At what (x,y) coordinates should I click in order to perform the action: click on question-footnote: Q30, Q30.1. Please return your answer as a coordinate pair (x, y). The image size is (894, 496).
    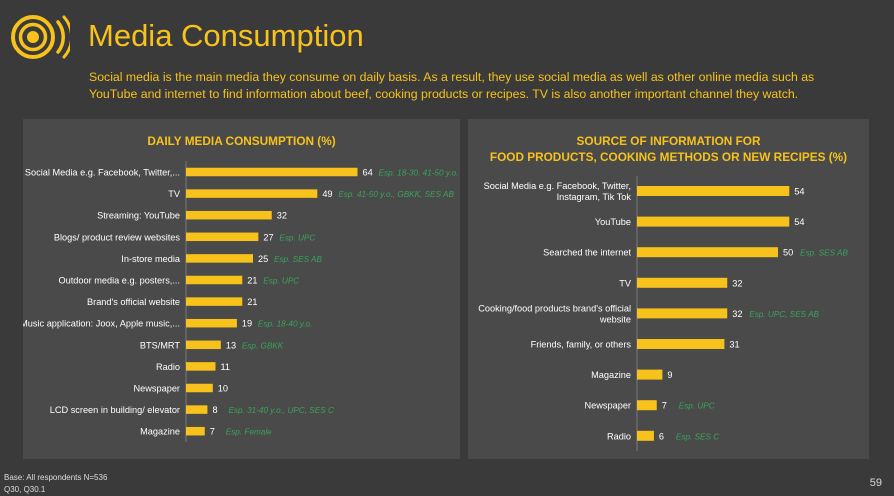
    Looking at the image, I should click on (25, 489).